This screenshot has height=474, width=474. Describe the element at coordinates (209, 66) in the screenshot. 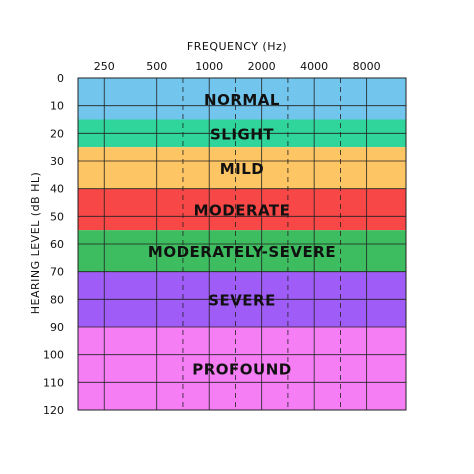

I see `x-tick-1000: 1000` at that location.